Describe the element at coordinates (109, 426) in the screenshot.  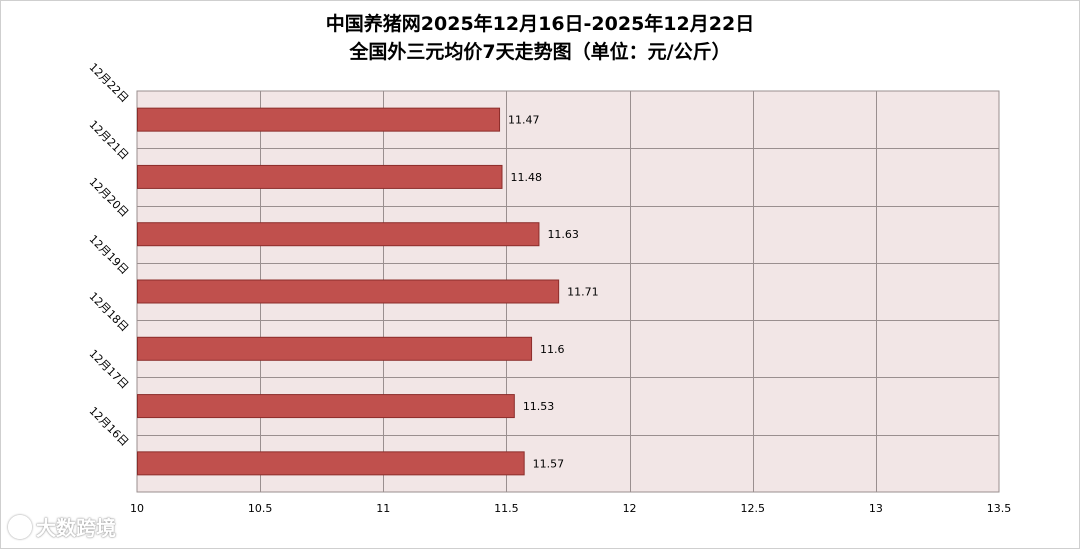
I see `category-label: 12月16日` at that location.